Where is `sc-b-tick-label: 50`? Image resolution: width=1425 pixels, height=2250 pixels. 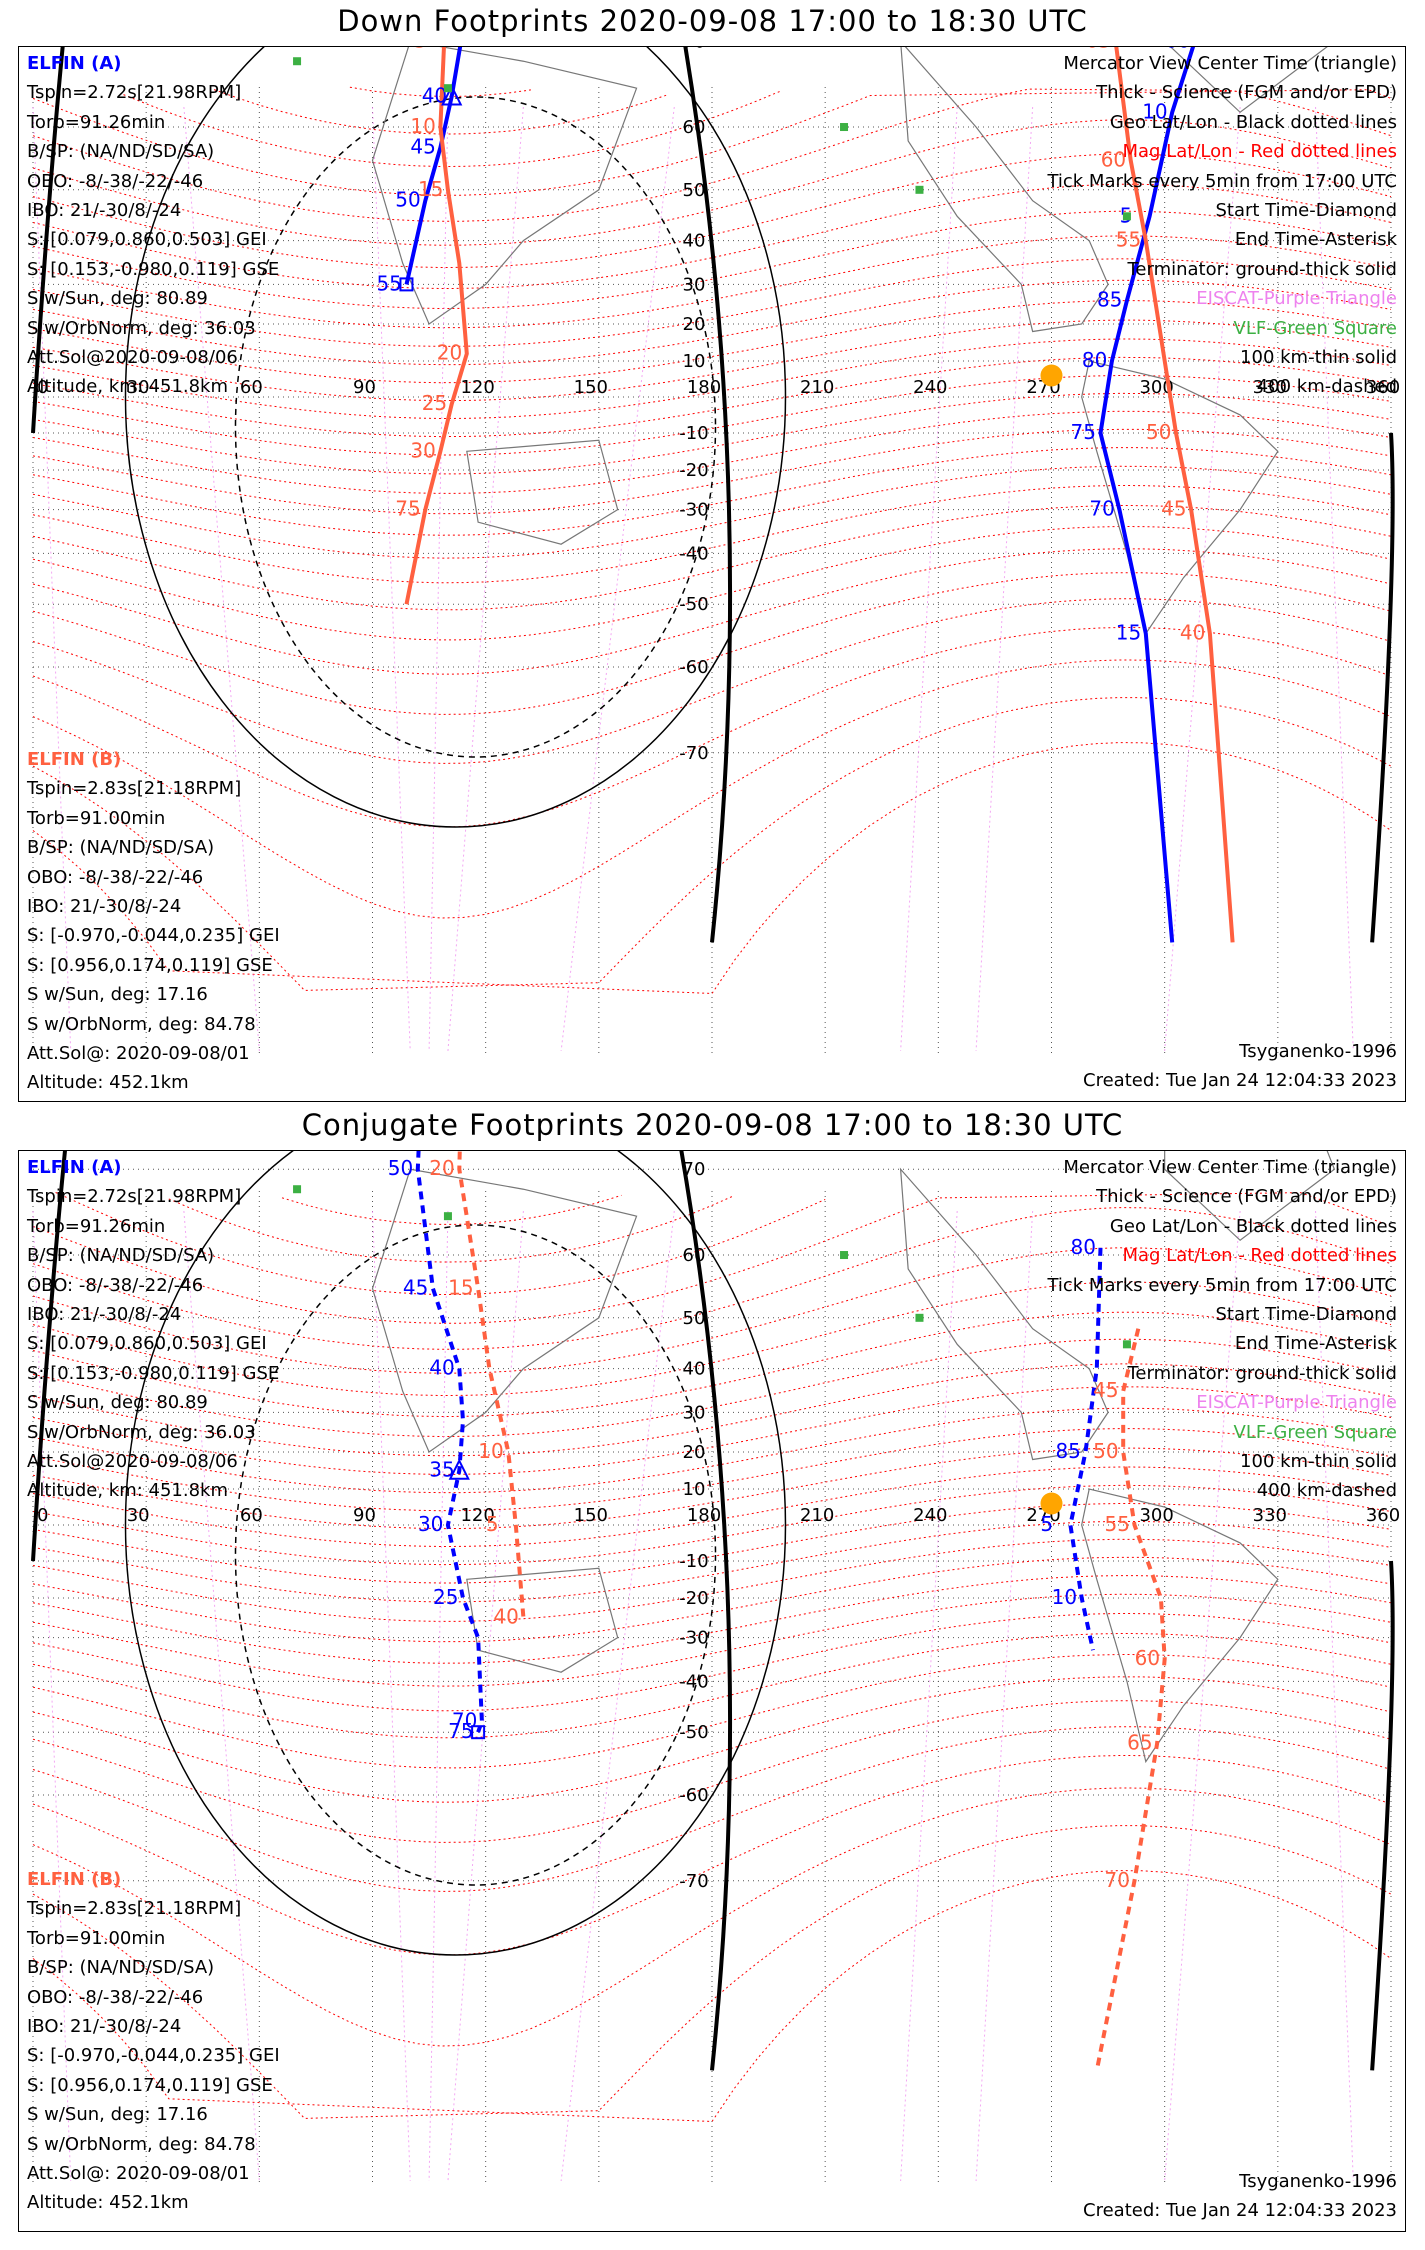
sc-b-tick-label: 50 is located at coordinates (1105, 1451).